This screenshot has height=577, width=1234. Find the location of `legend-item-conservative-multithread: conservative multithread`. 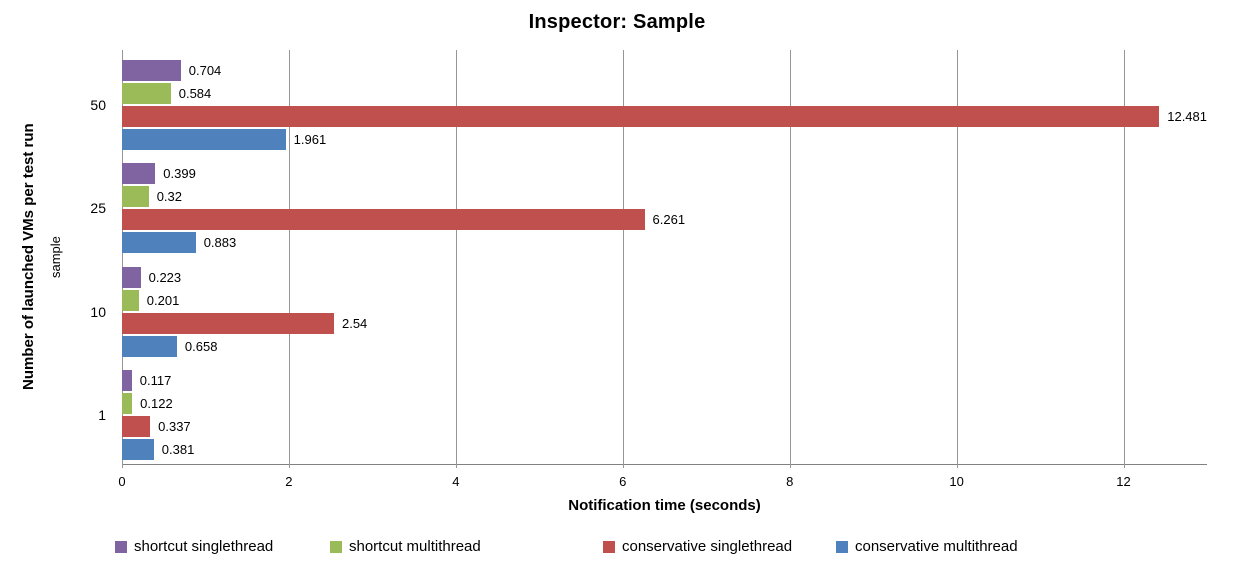

legend-item-conservative-multithread: conservative multithread is located at coordinates (927, 546).